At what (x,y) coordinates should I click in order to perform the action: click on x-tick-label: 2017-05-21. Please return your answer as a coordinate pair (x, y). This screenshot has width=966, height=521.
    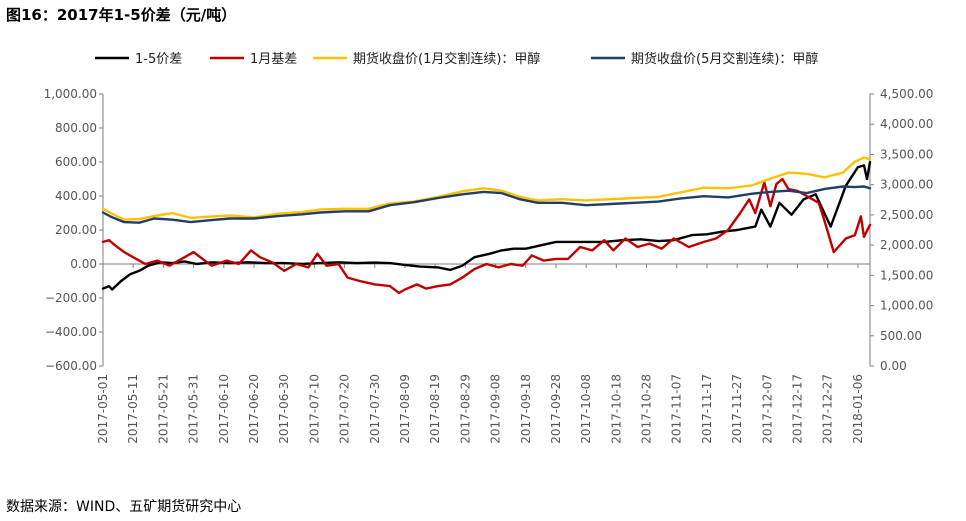
    Looking at the image, I should click on (163, 409).